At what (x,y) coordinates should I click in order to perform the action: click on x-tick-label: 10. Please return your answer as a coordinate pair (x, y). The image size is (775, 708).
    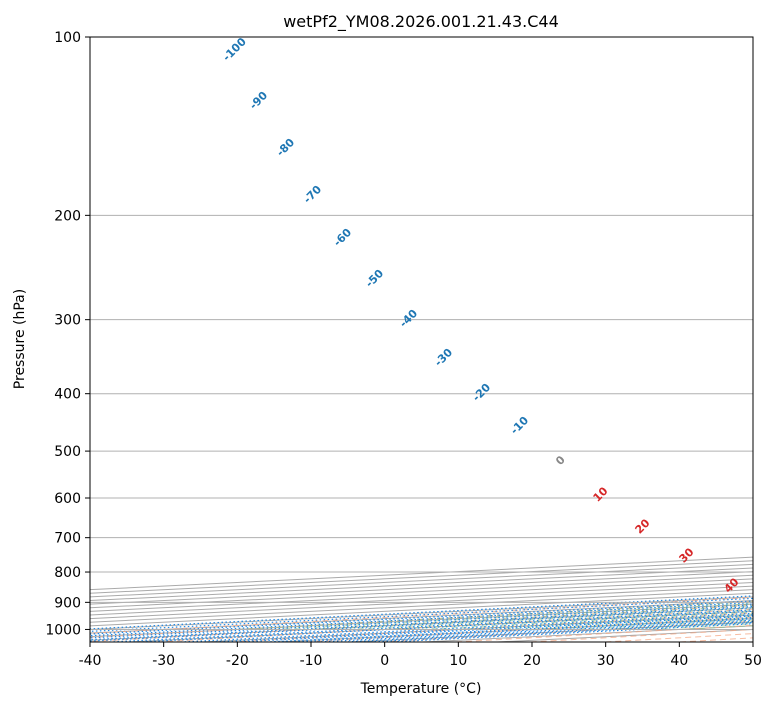
    Looking at the image, I should click on (458, 661).